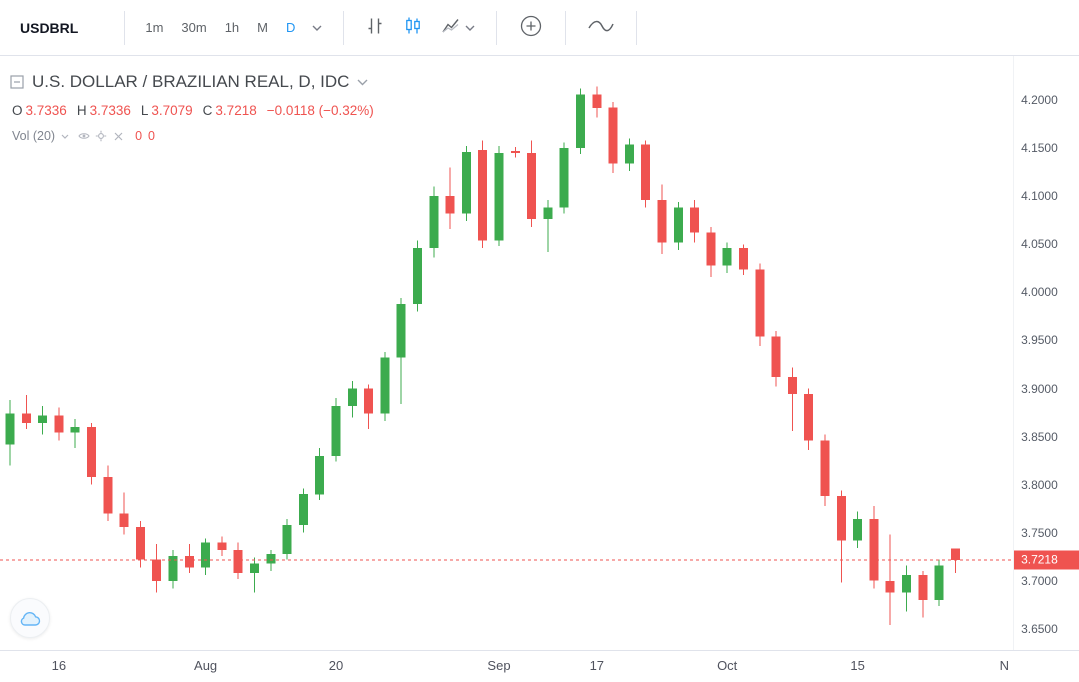  What do you see at coordinates (172, 110) in the screenshot?
I see `ohlc-low-value: 3.7079` at bounding box center [172, 110].